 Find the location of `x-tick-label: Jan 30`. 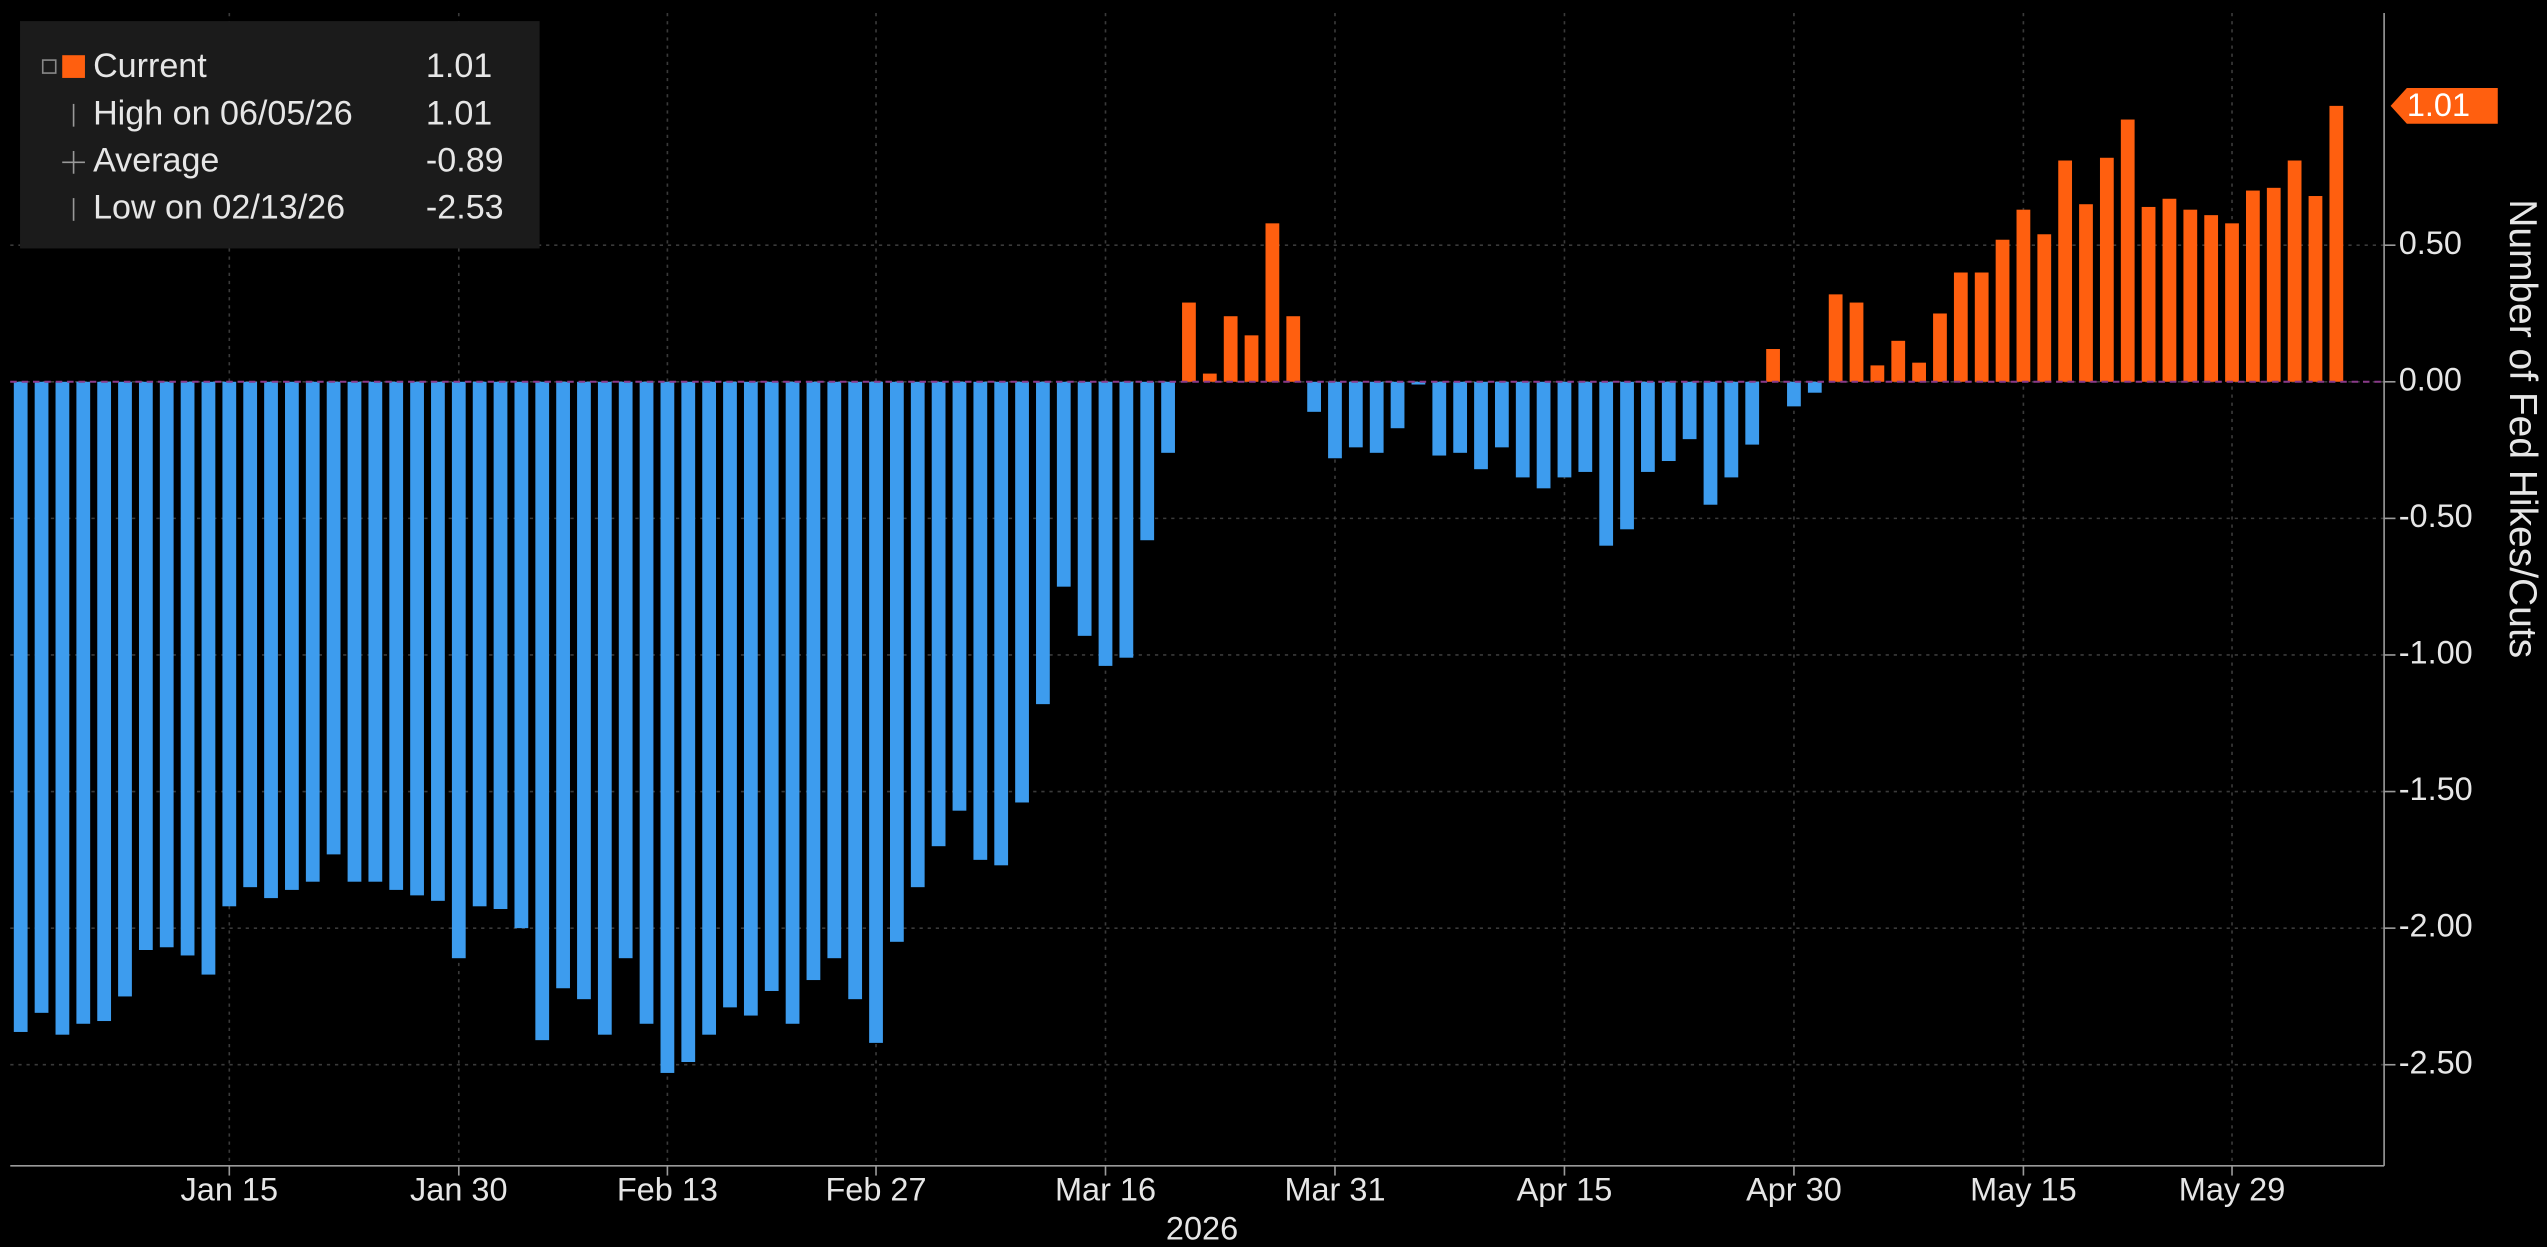

x-tick-label: Jan 30 is located at coordinates (459, 1189).